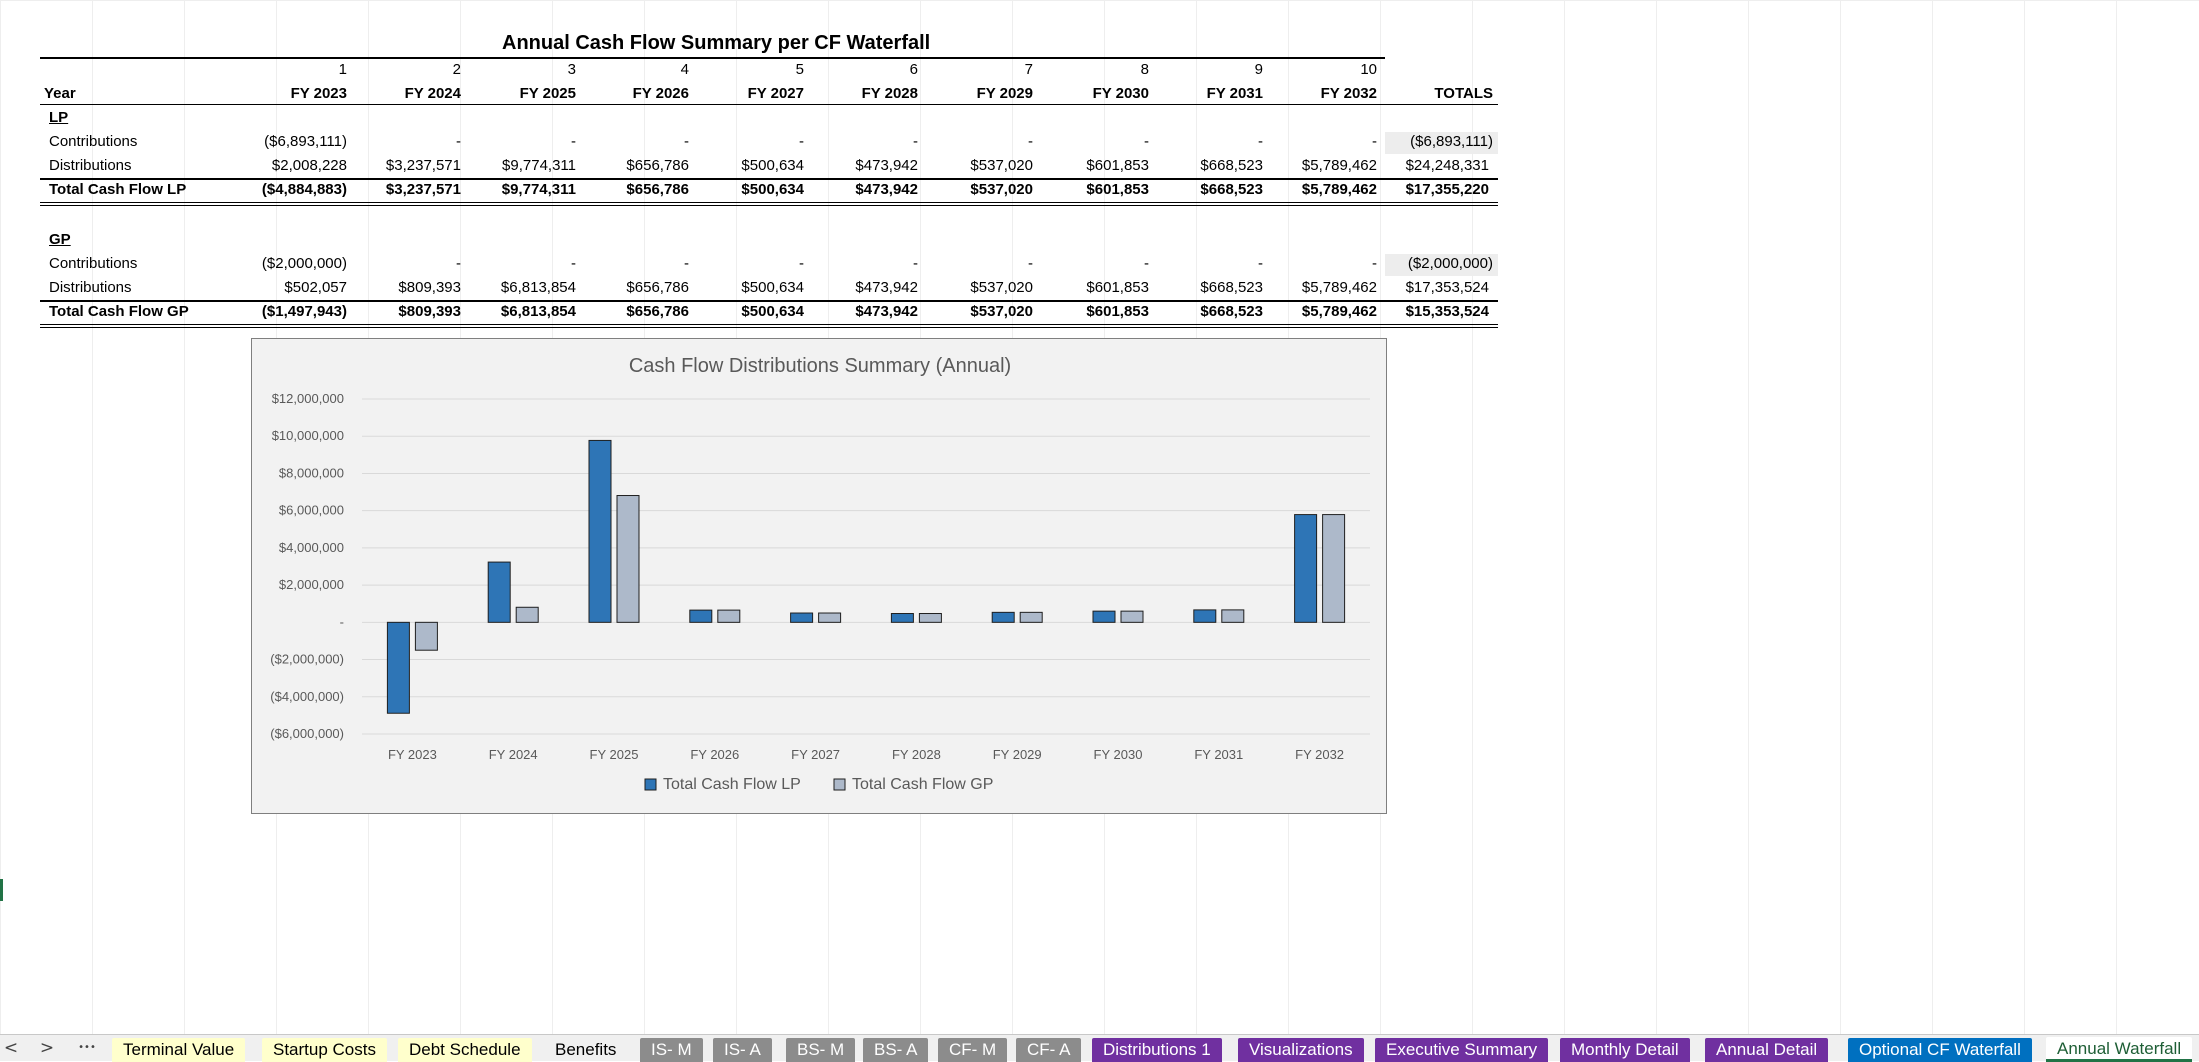 The height and width of the screenshot is (1062, 2199). I want to click on gp-distributions-label: Distributions, so click(90, 287).